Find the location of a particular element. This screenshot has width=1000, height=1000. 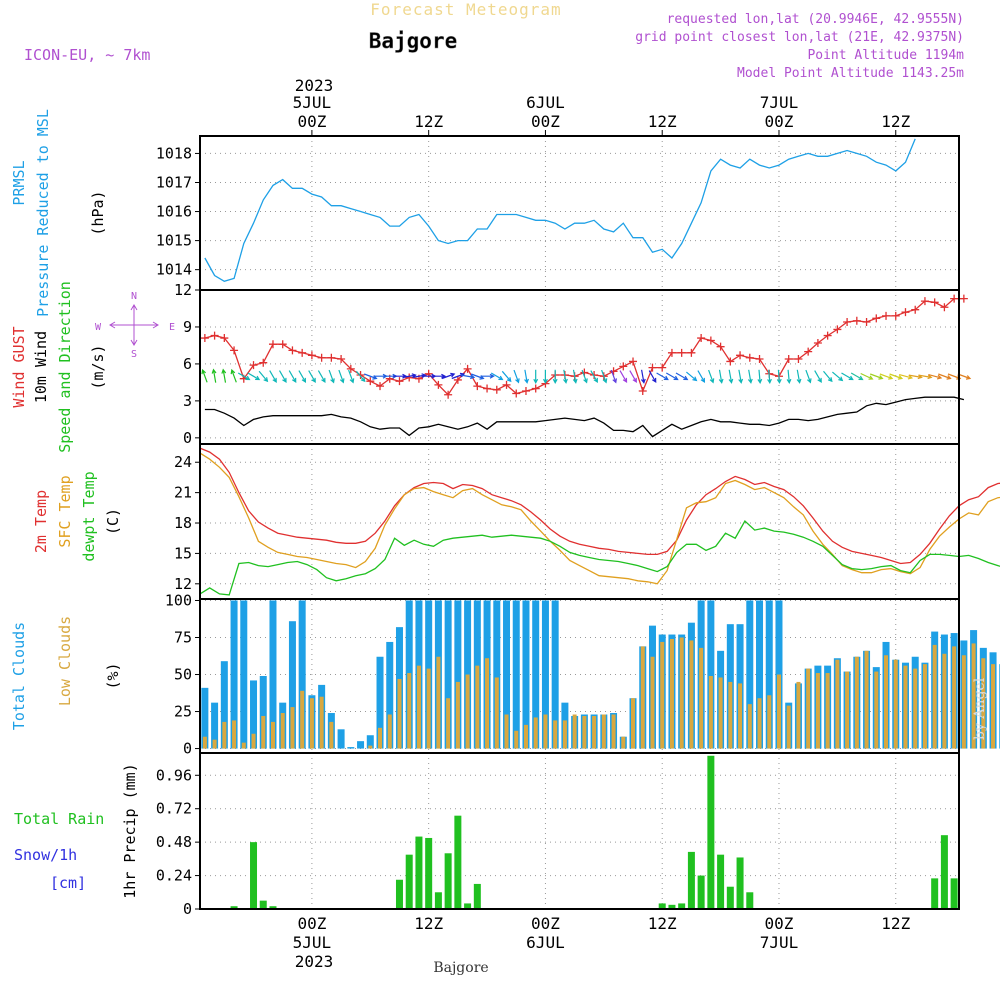

compass-east: E is located at coordinates (172, 327).